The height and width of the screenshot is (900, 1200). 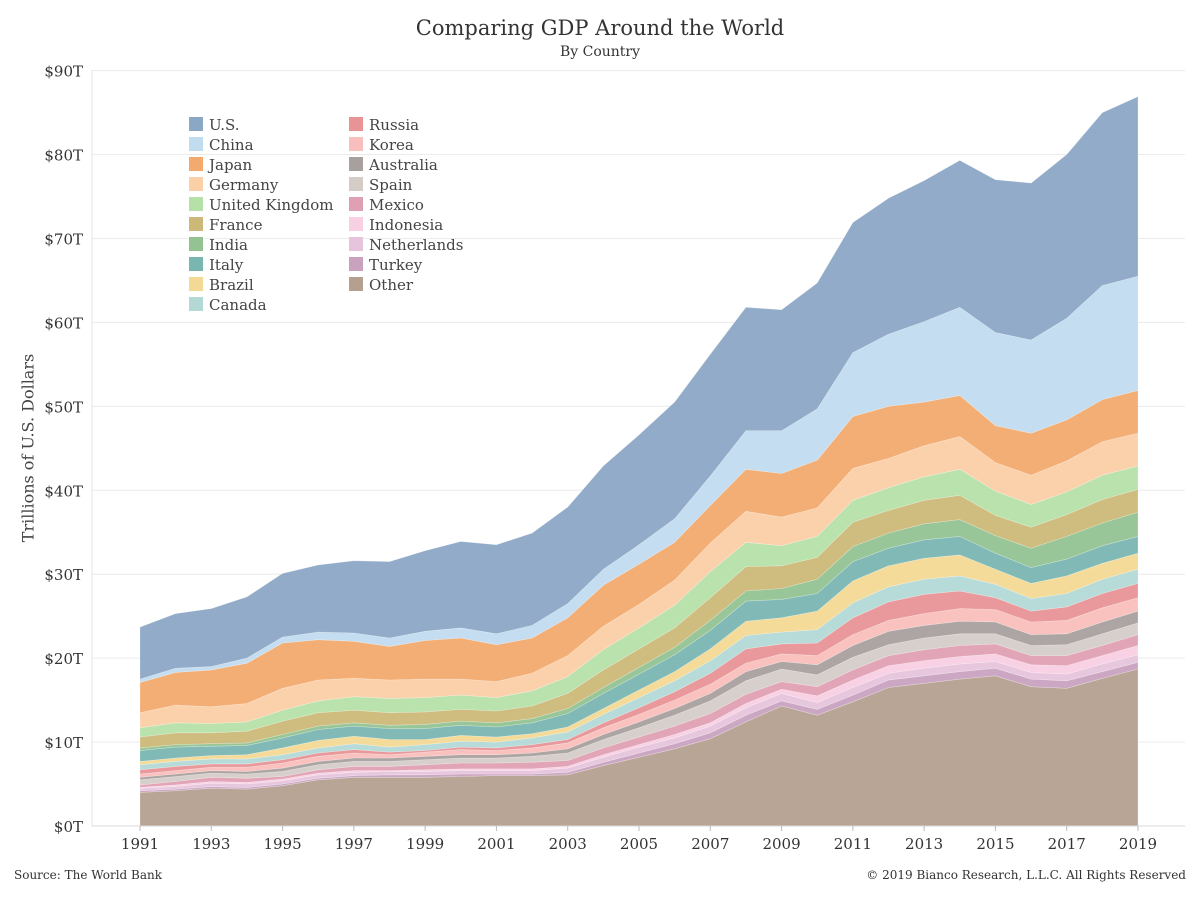 I want to click on y-tick-label: $30T, so click(x=63, y=575).